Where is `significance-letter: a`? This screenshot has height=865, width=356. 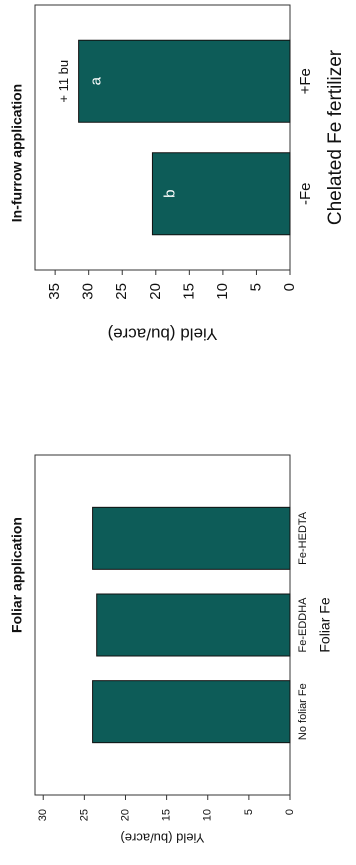 significance-letter: a is located at coordinates (96, 80).